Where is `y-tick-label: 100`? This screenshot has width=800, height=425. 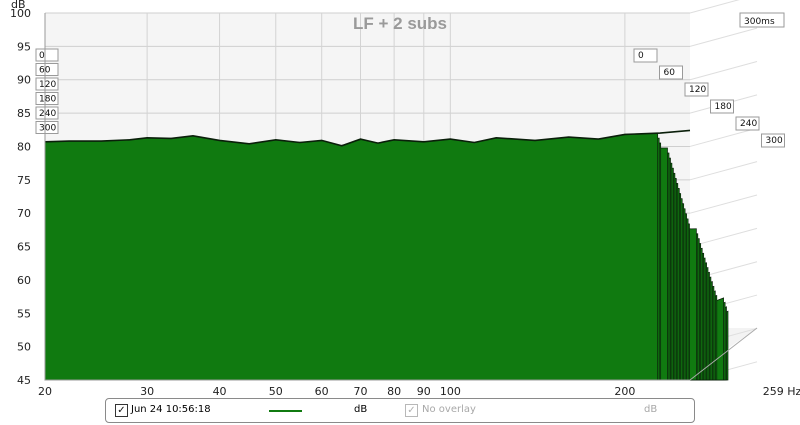 y-tick-label: 100 is located at coordinates (20, 13).